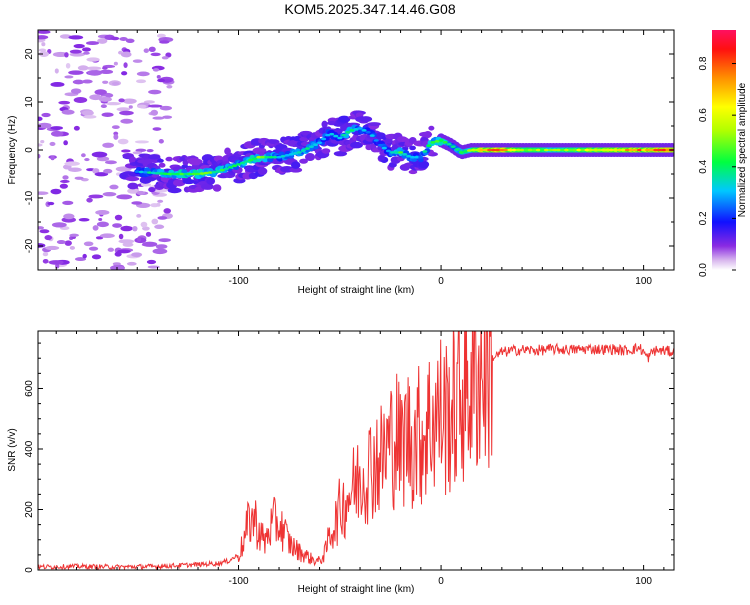 The width and height of the screenshot is (750, 605). What do you see at coordinates (356, 290) in the screenshot?
I see `spectrogram-xlabel: Height of straight line (km)` at bounding box center [356, 290].